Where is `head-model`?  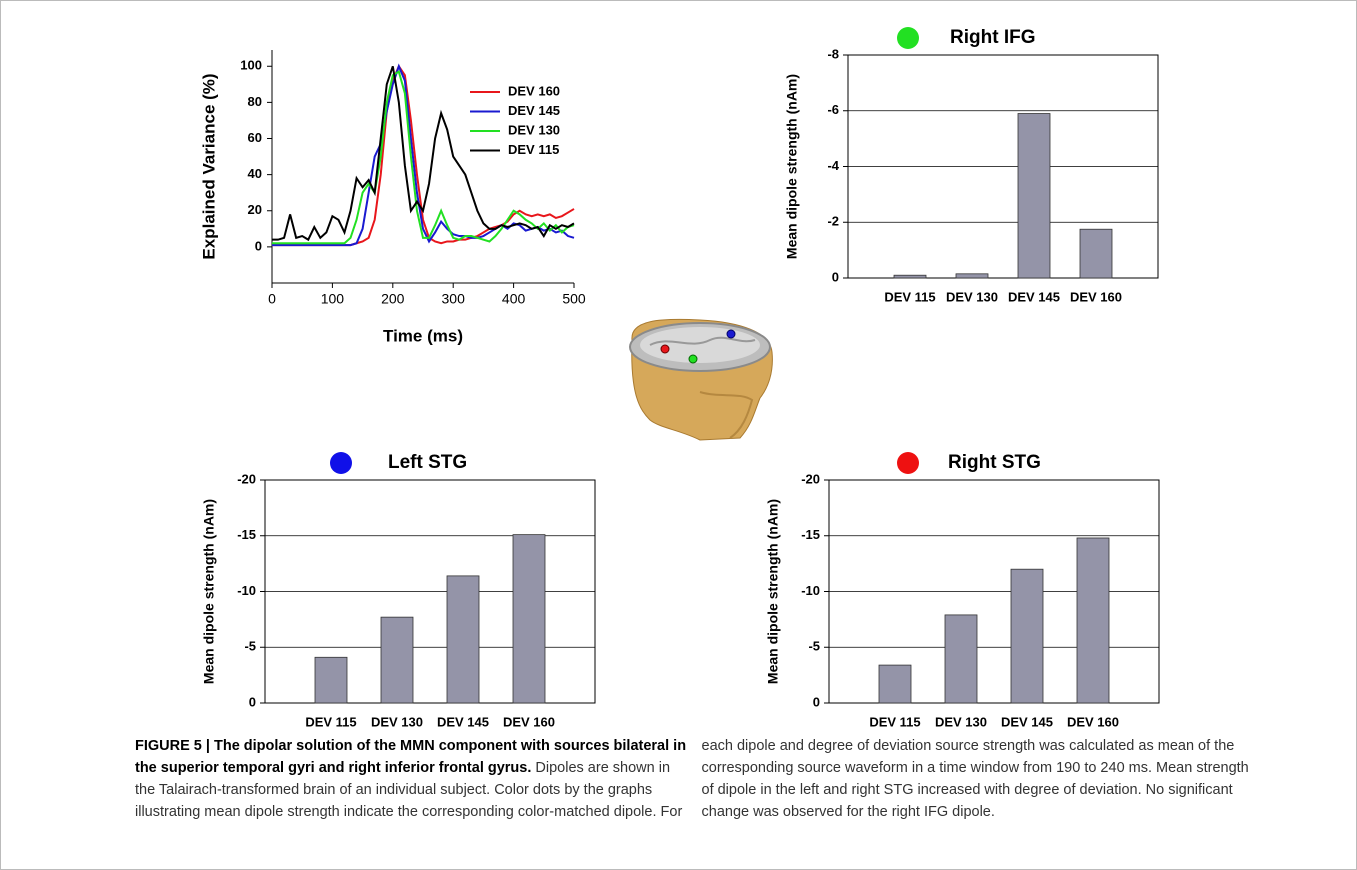
head-model is located at coordinates (701, 379).